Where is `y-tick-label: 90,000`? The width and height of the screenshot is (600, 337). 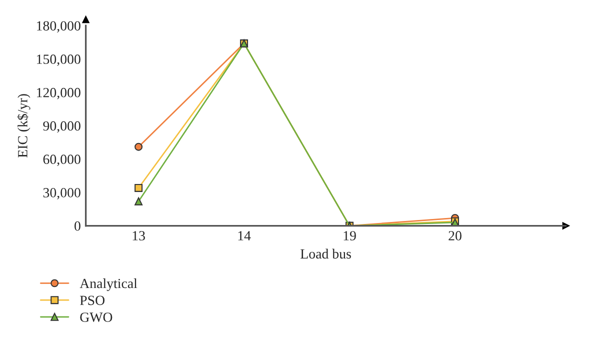 y-tick-label: 90,000 is located at coordinates (61, 127).